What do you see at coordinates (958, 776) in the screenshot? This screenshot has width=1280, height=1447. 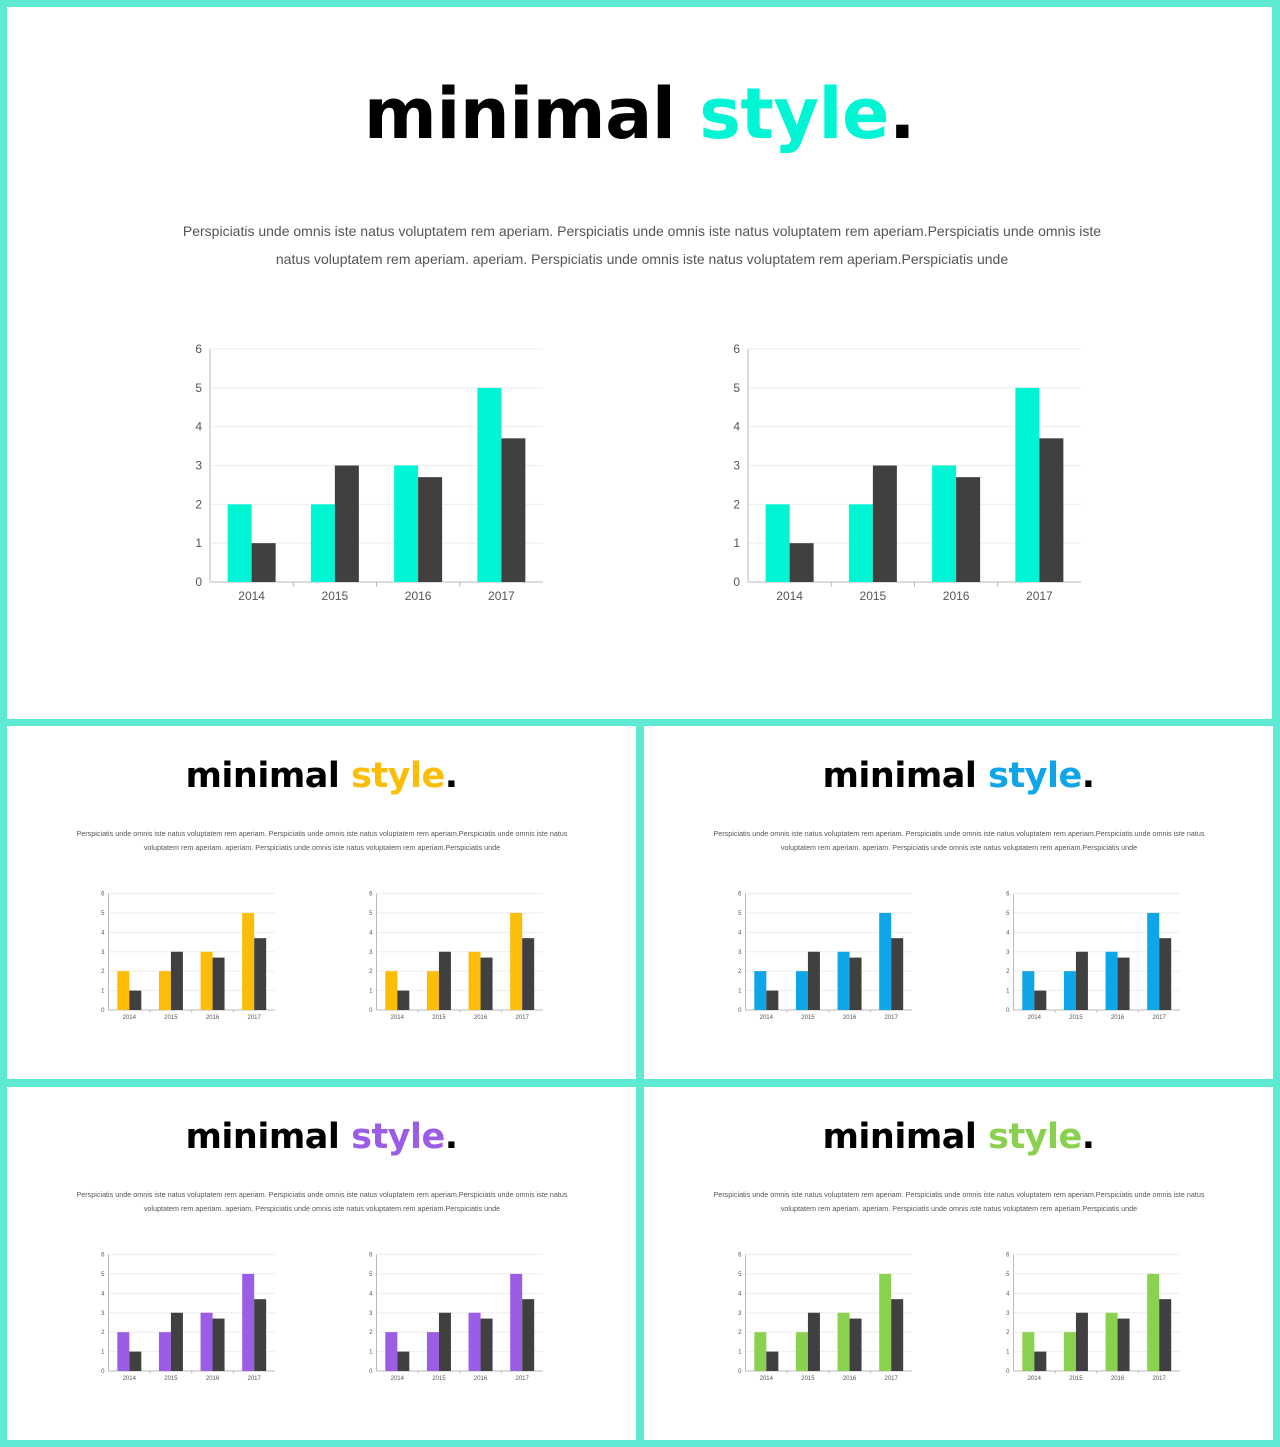 I see `slide-title: minimal style.` at bounding box center [958, 776].